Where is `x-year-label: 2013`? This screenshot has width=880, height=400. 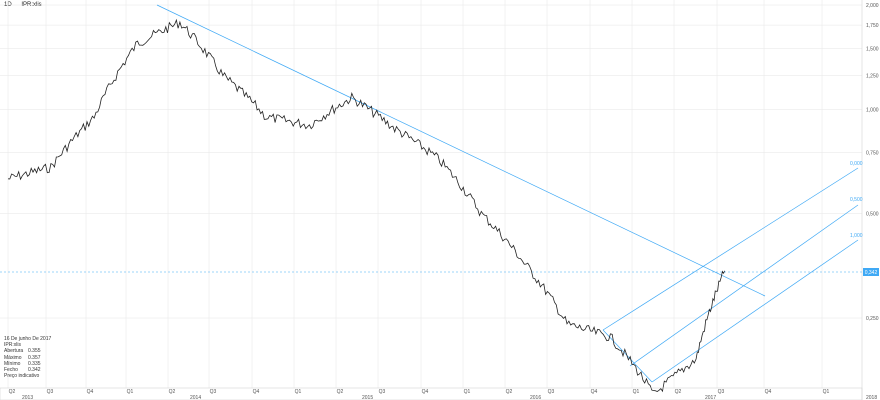
x-year-label: 2013 is located at coordinates (27, 397).